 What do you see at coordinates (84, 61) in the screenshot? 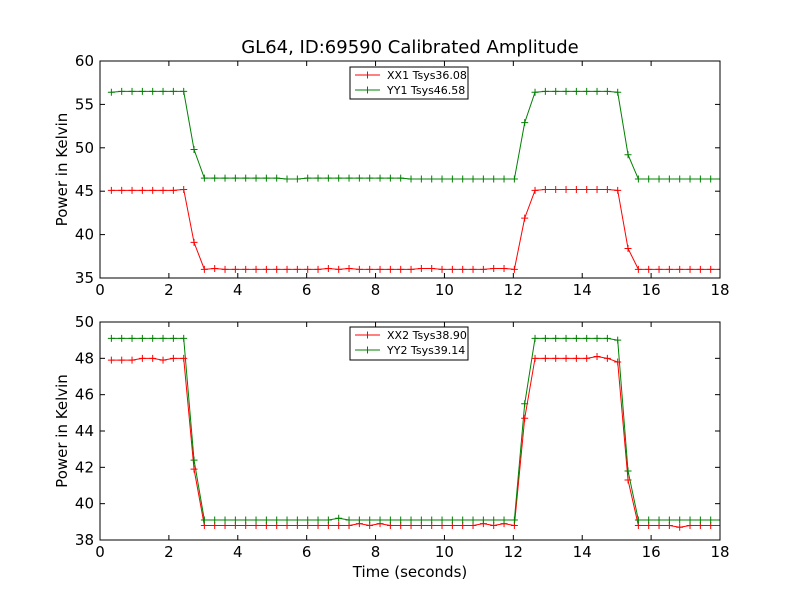
I see `y-tick-label: 60` at bounding box center [84, 61].